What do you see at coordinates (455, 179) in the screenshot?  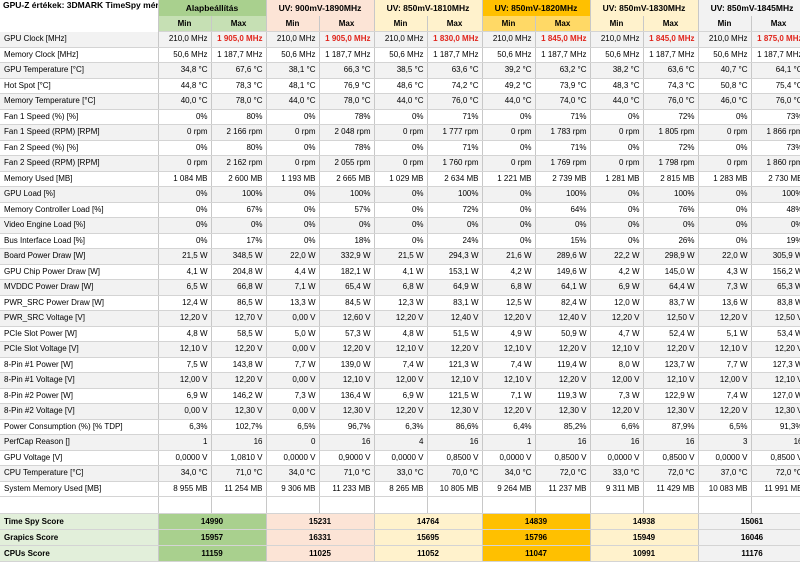 I see `max-value-cell: 2 634 MB` at bounding box center [455, 179].